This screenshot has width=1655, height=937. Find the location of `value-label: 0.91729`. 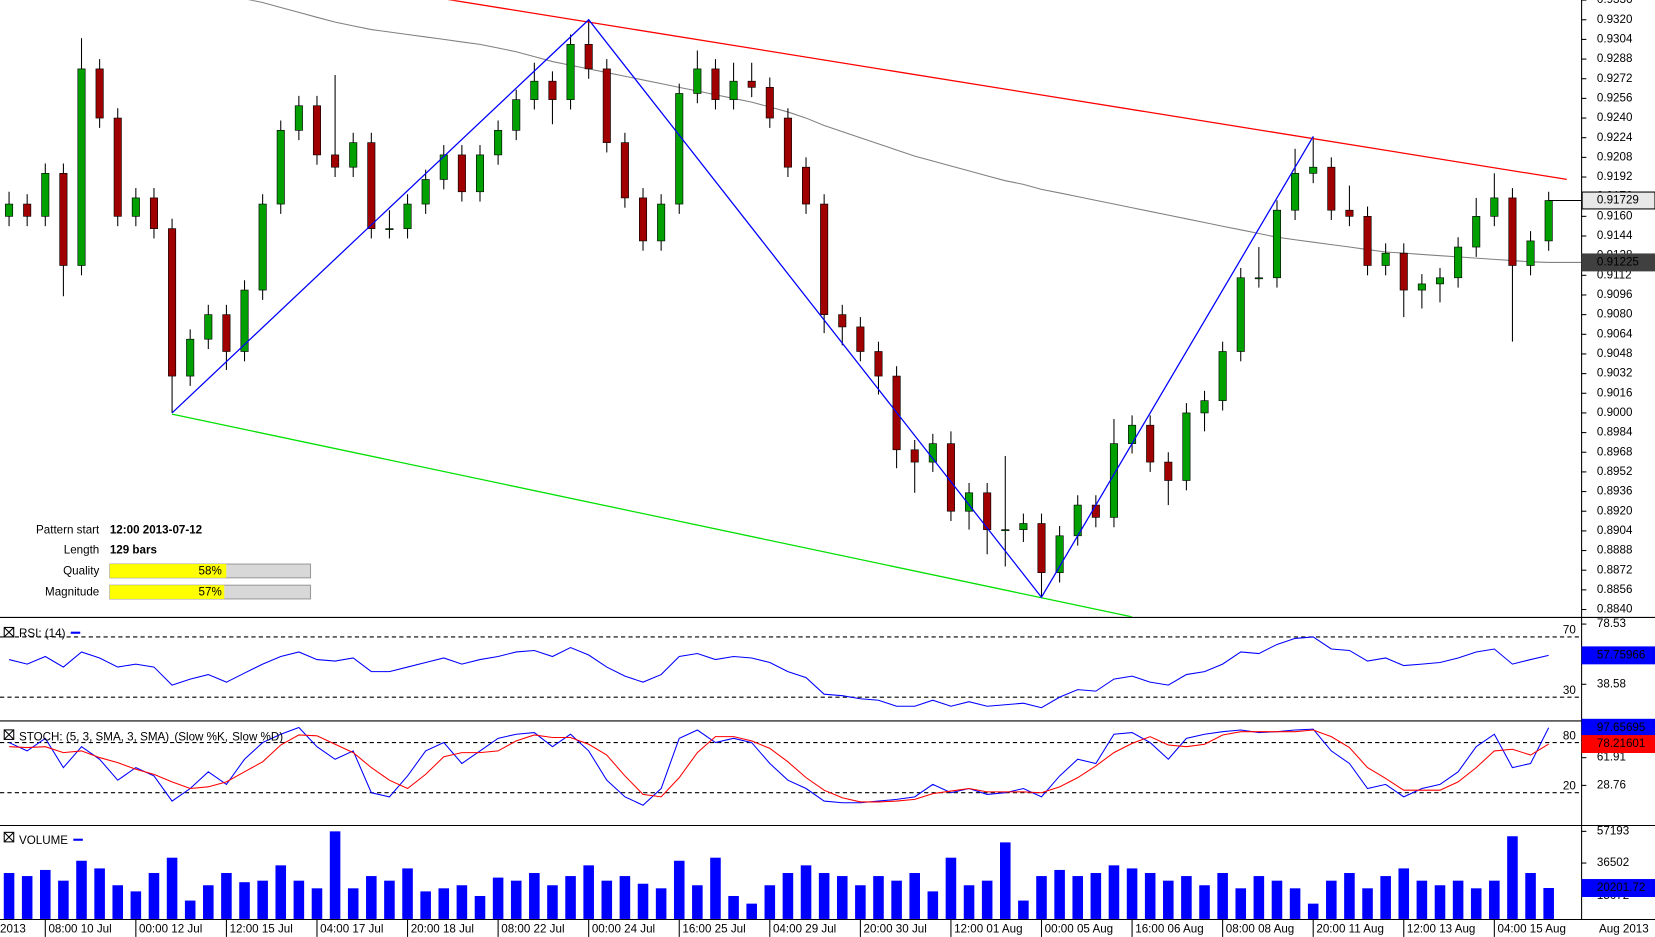

value-label: 0.91729 is located at coordinates (1618, 200).